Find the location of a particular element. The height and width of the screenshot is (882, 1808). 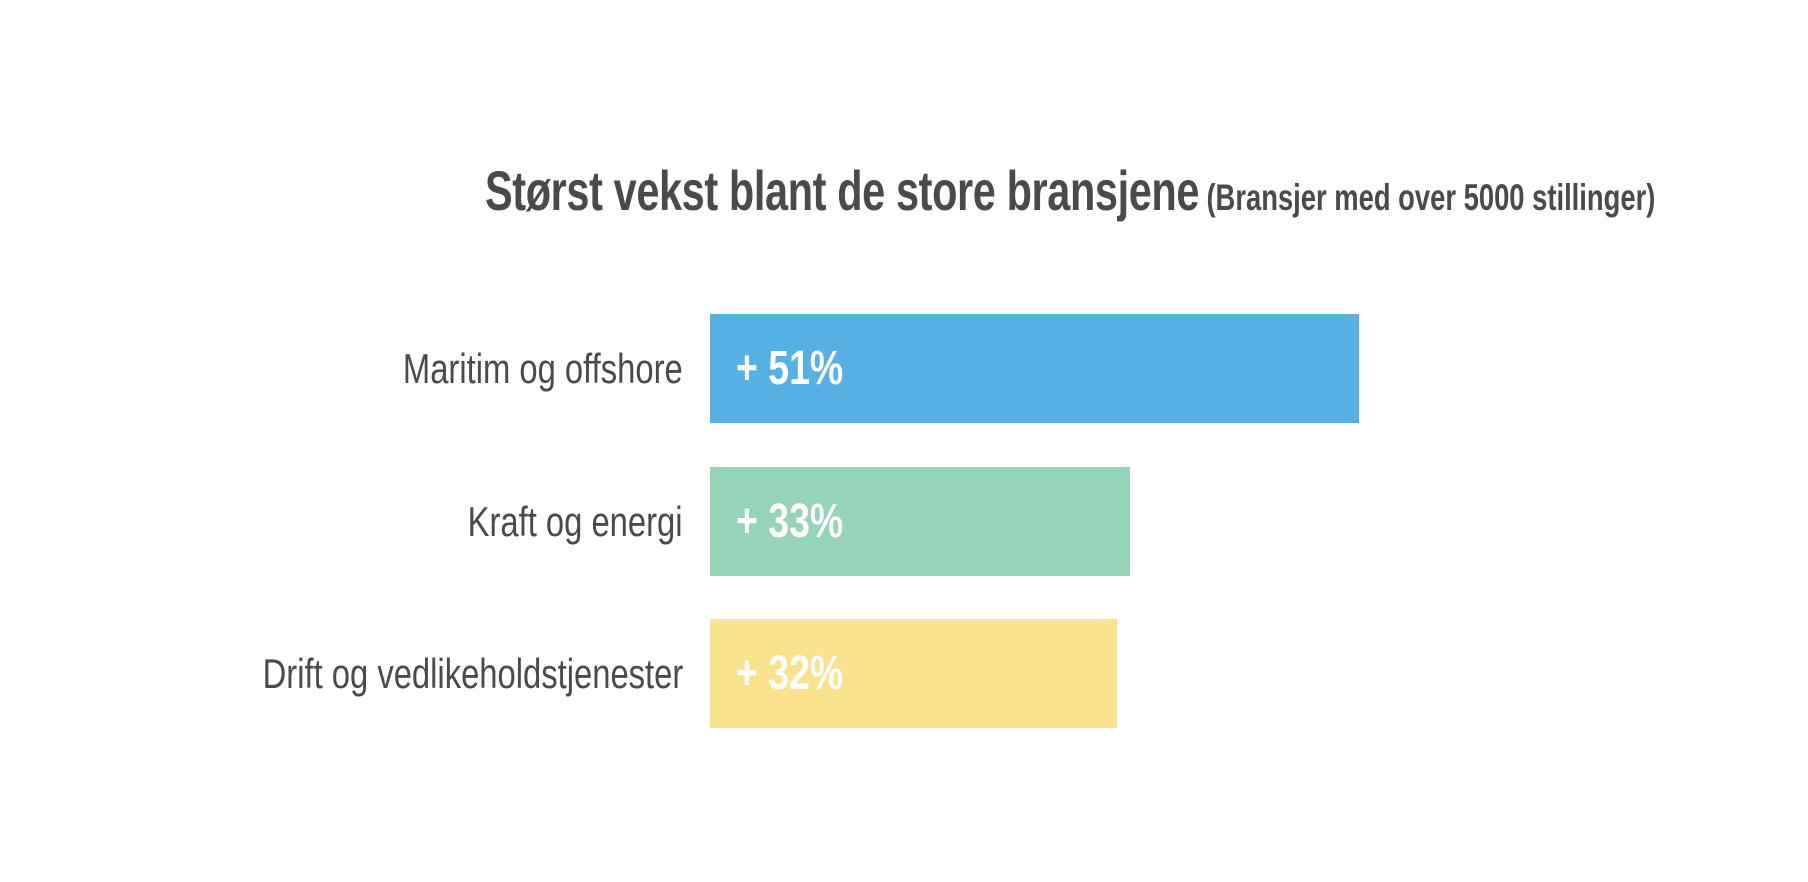

bar-row: Maritim og offshore + 51% is located at coordinates (904, 368).